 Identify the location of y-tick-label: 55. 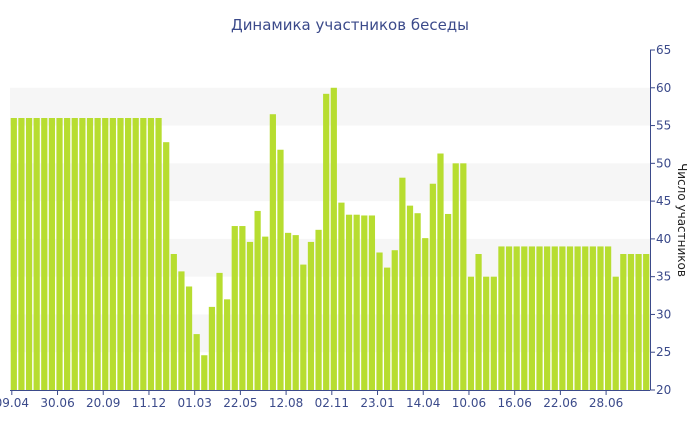
(663, 126).